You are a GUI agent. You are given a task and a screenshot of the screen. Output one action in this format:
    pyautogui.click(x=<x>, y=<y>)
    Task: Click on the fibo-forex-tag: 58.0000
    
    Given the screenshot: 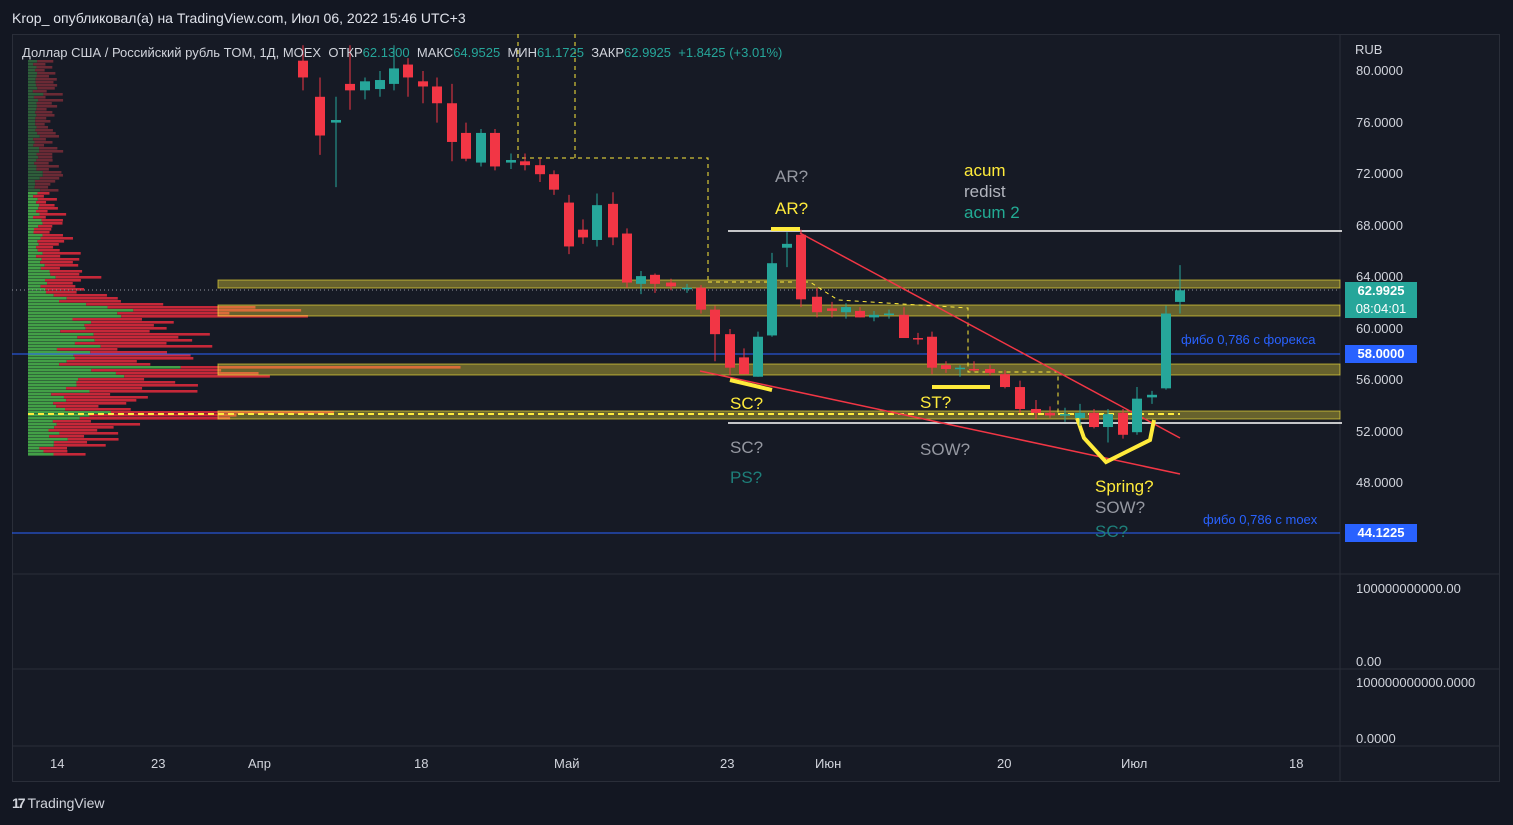 What is the action you would take?
    pyautogui.click(x=1381, y=354)
    